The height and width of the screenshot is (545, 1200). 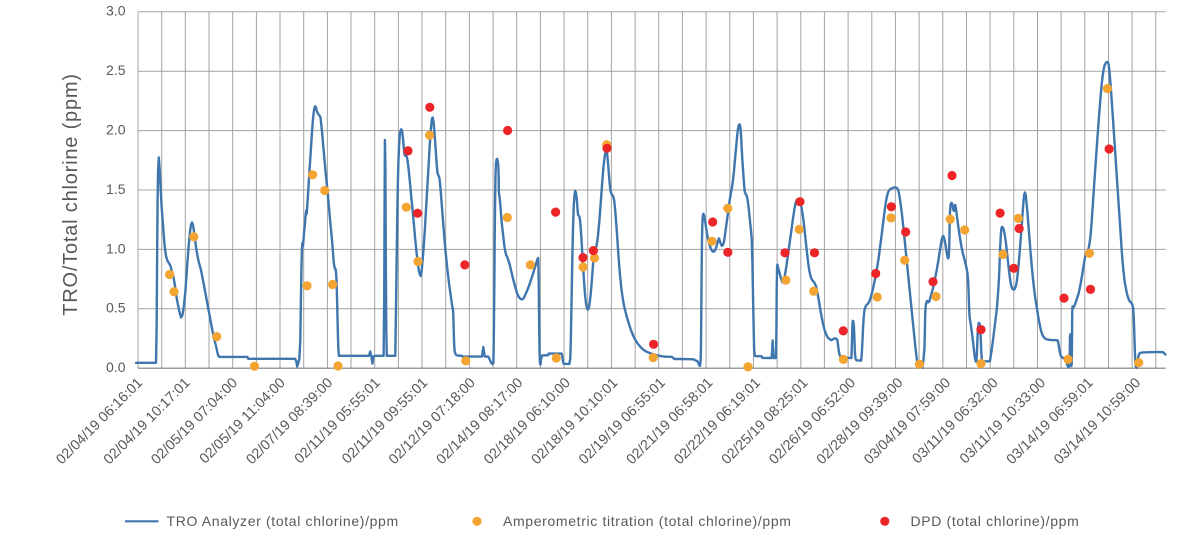 I want to click on svg-text: TRO/Total chlorine (ppm), so click(x=71, y=194).